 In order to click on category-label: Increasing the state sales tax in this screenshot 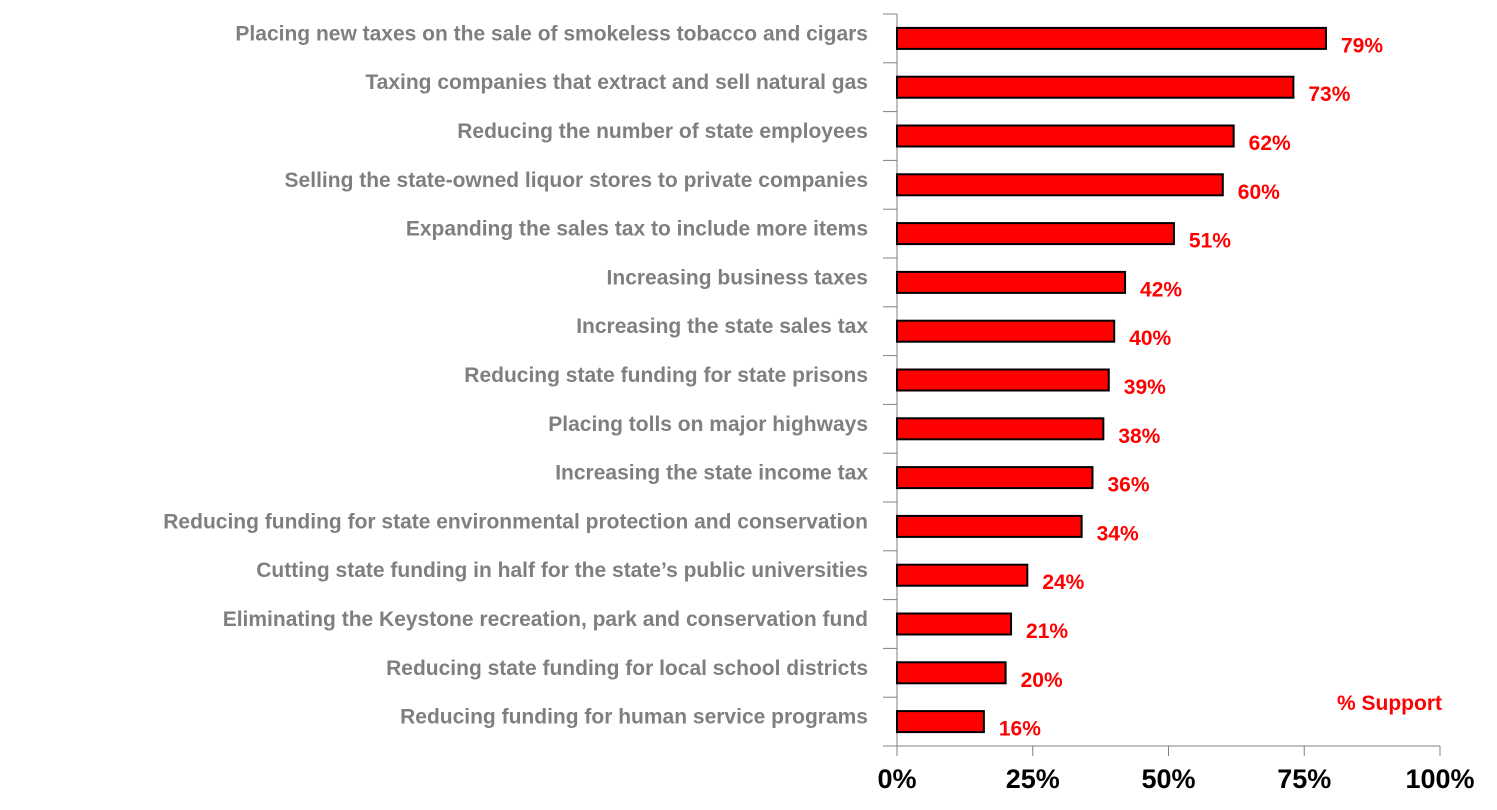, I will do `click(722, 326)`.